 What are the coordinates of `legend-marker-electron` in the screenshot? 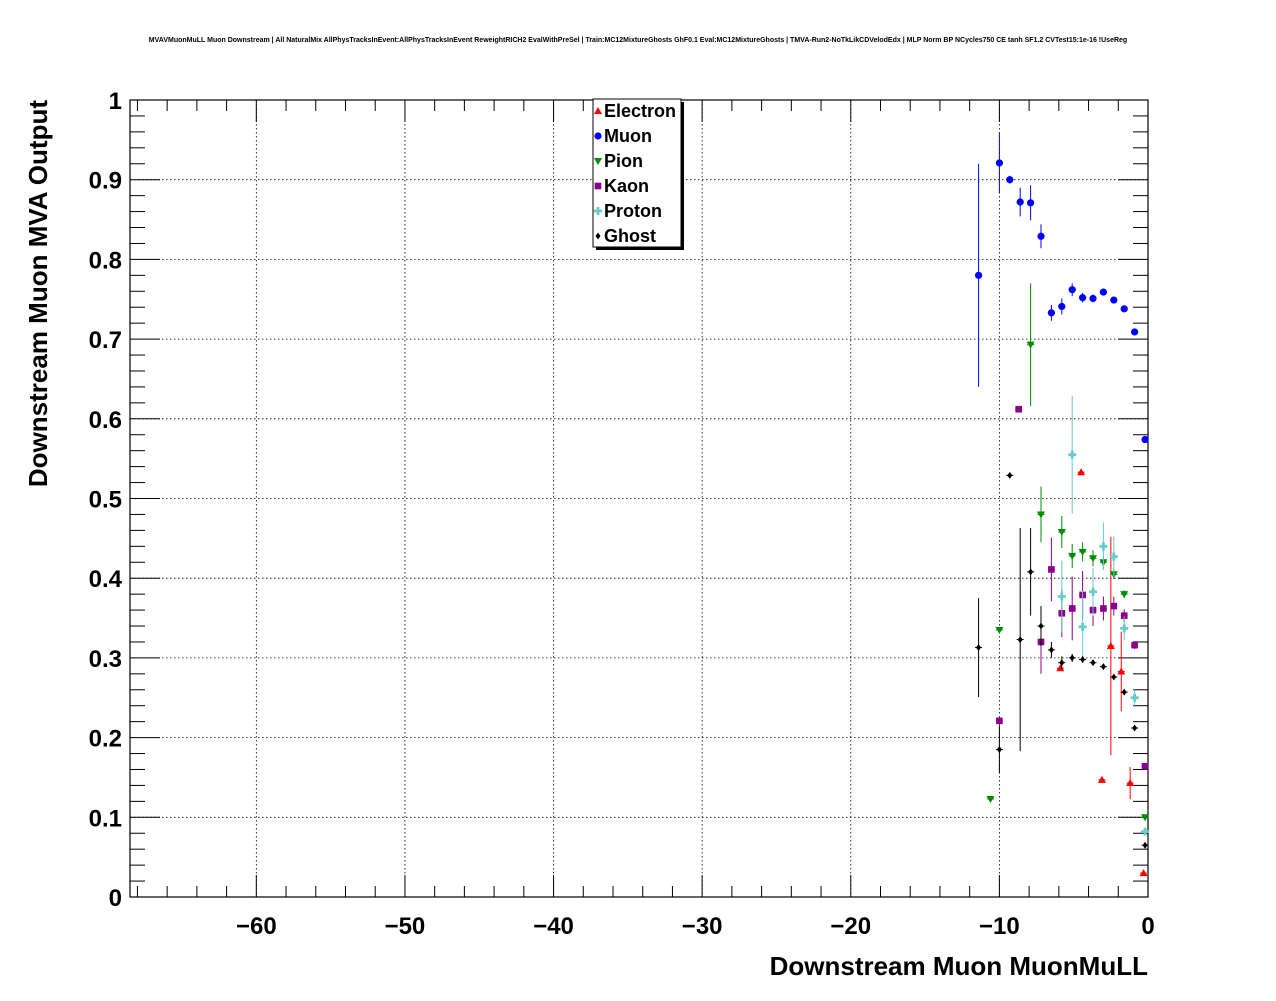 It's located at (598, 110).